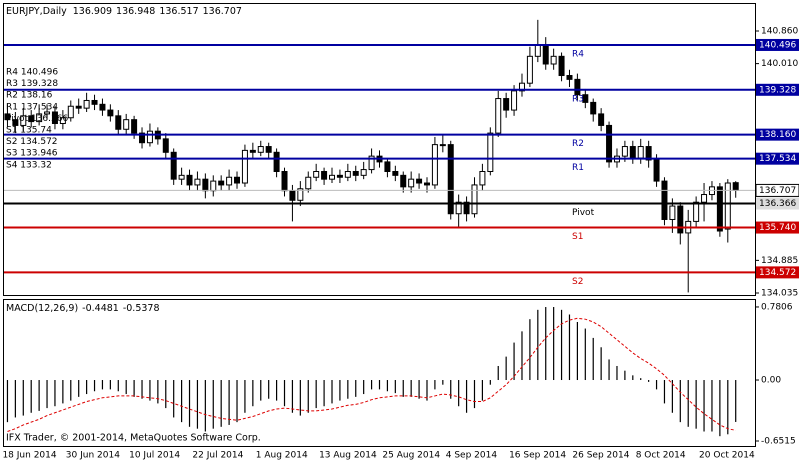 This screenshot has height=464, width=799. What do you see at coordinates (348, 456) in the screenshot?
I see `x-tick-label: 13 Aug 2014` at bounding box center [348, 456].